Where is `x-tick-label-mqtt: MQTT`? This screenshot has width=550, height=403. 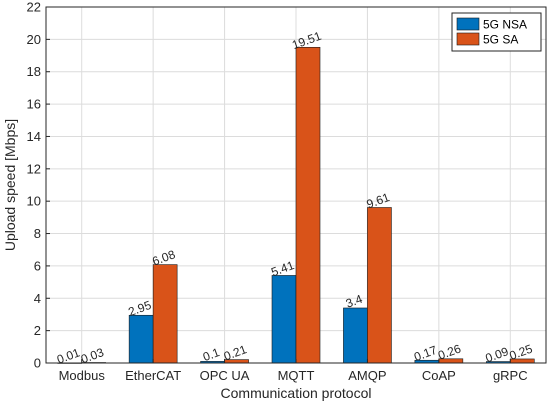
x-tick-label-mqtt: MQTT is located at coordinates (296, 375).